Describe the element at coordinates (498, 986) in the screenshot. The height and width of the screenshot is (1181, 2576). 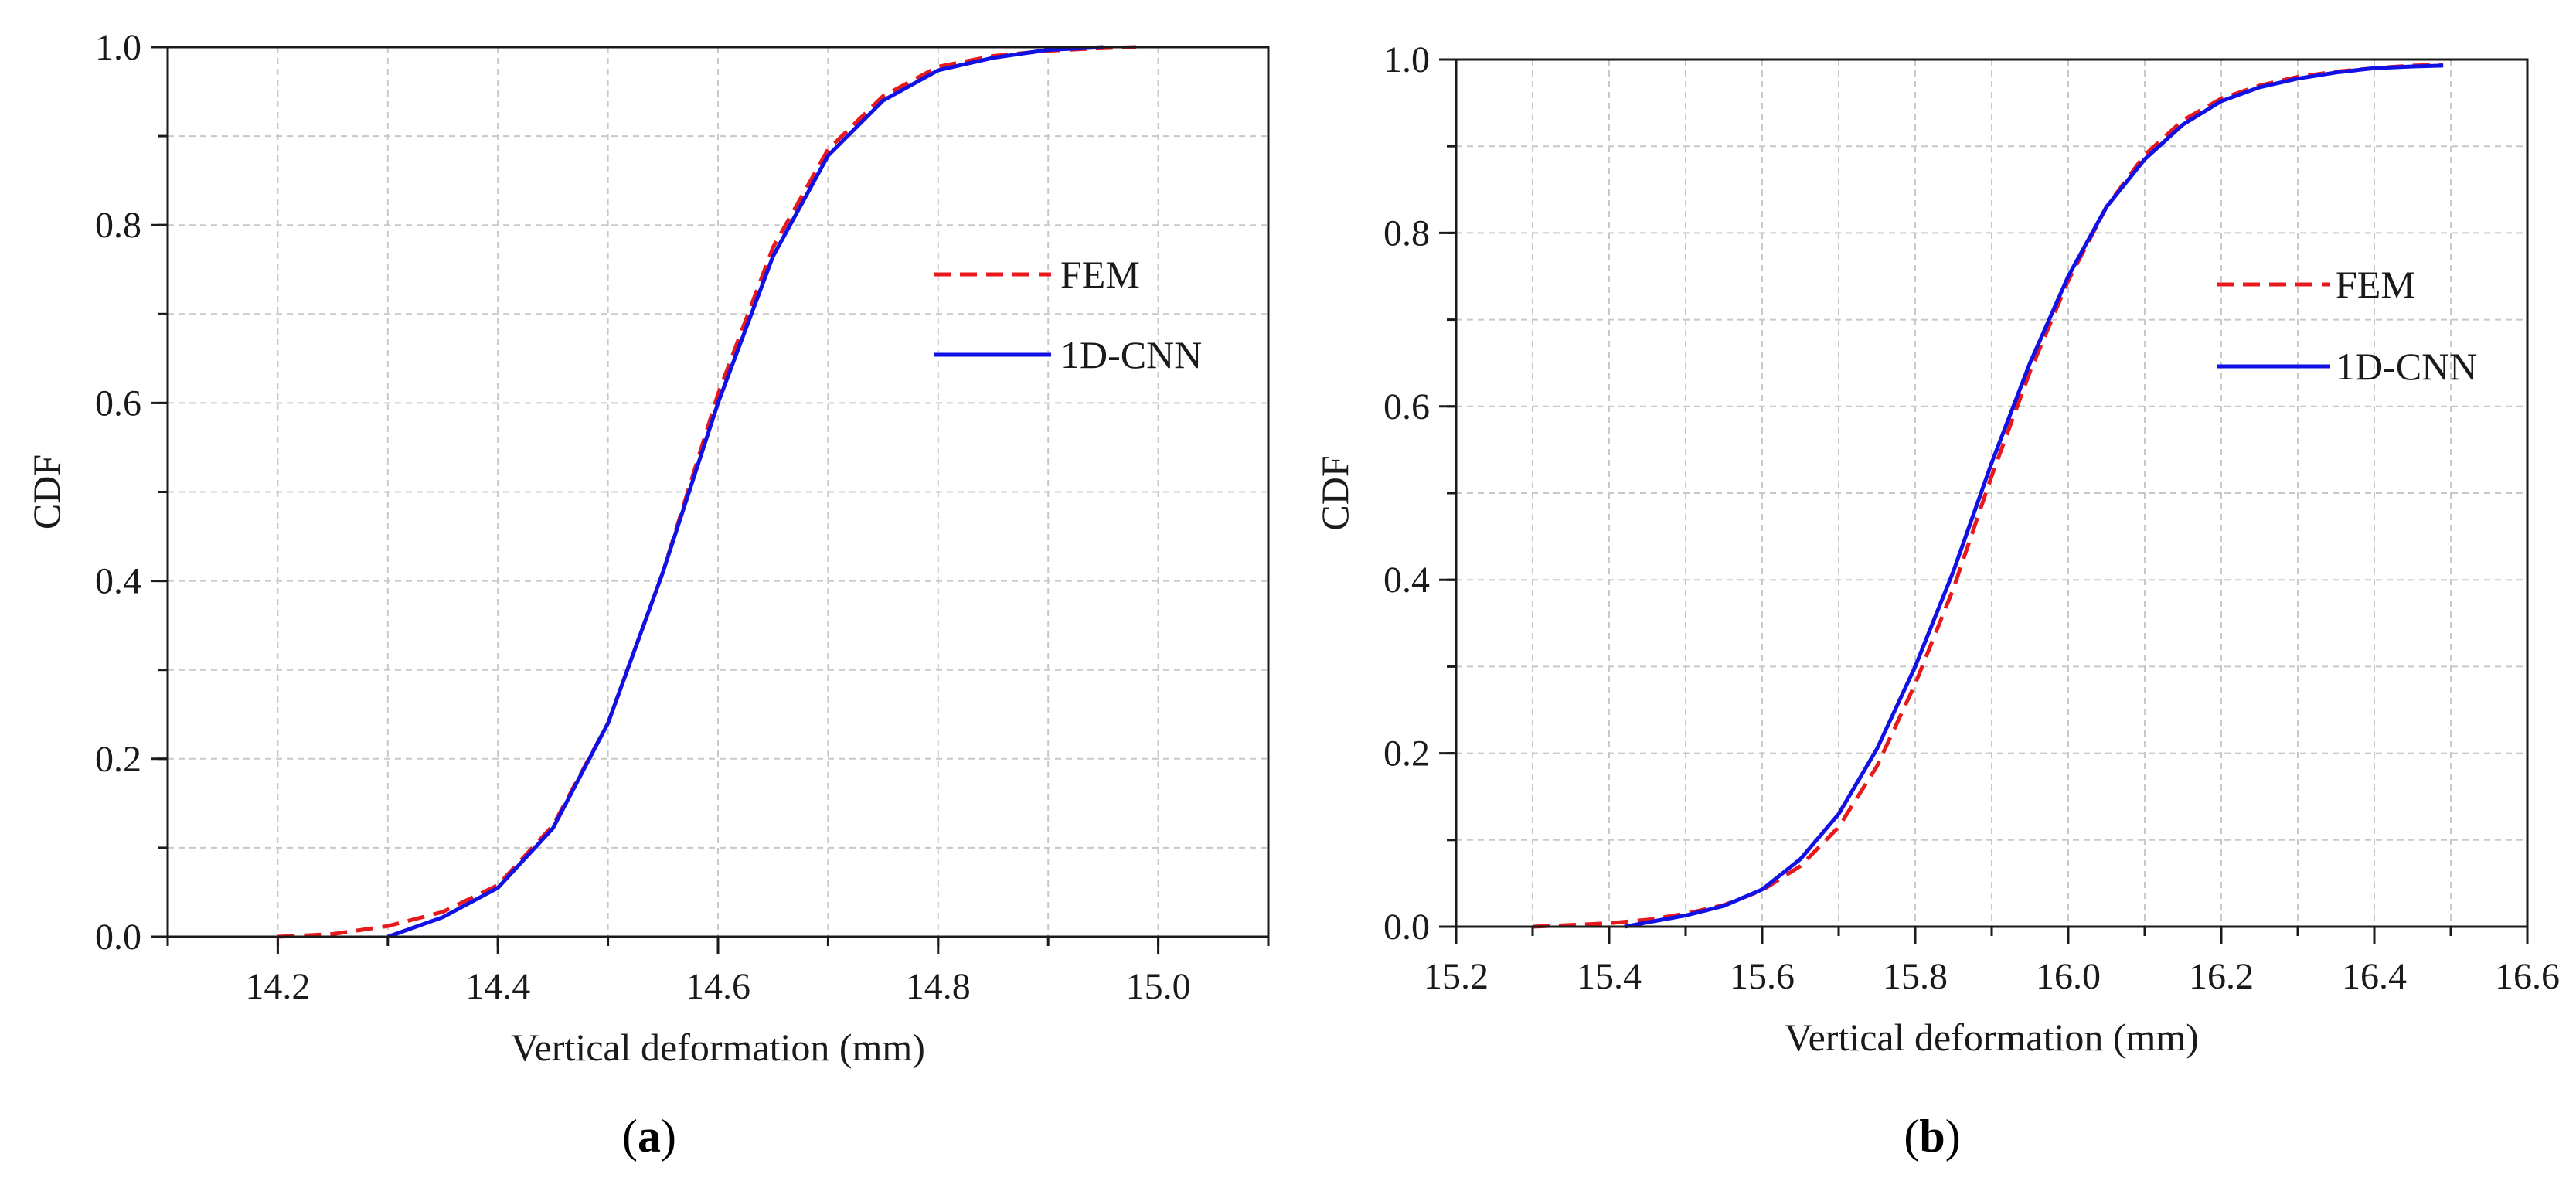
I see `x-tick-label: 14.4` at that location.